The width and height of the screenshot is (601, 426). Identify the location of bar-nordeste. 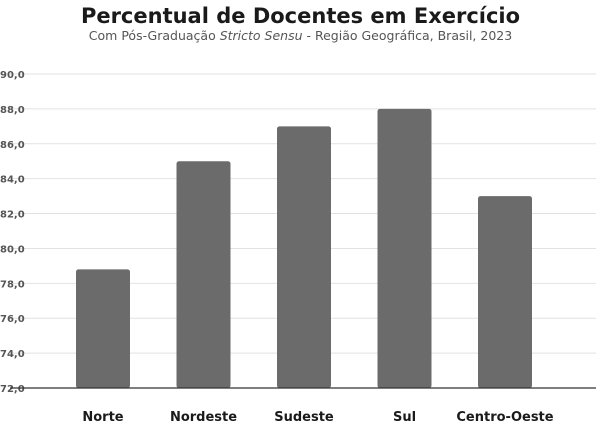
(203, 274).